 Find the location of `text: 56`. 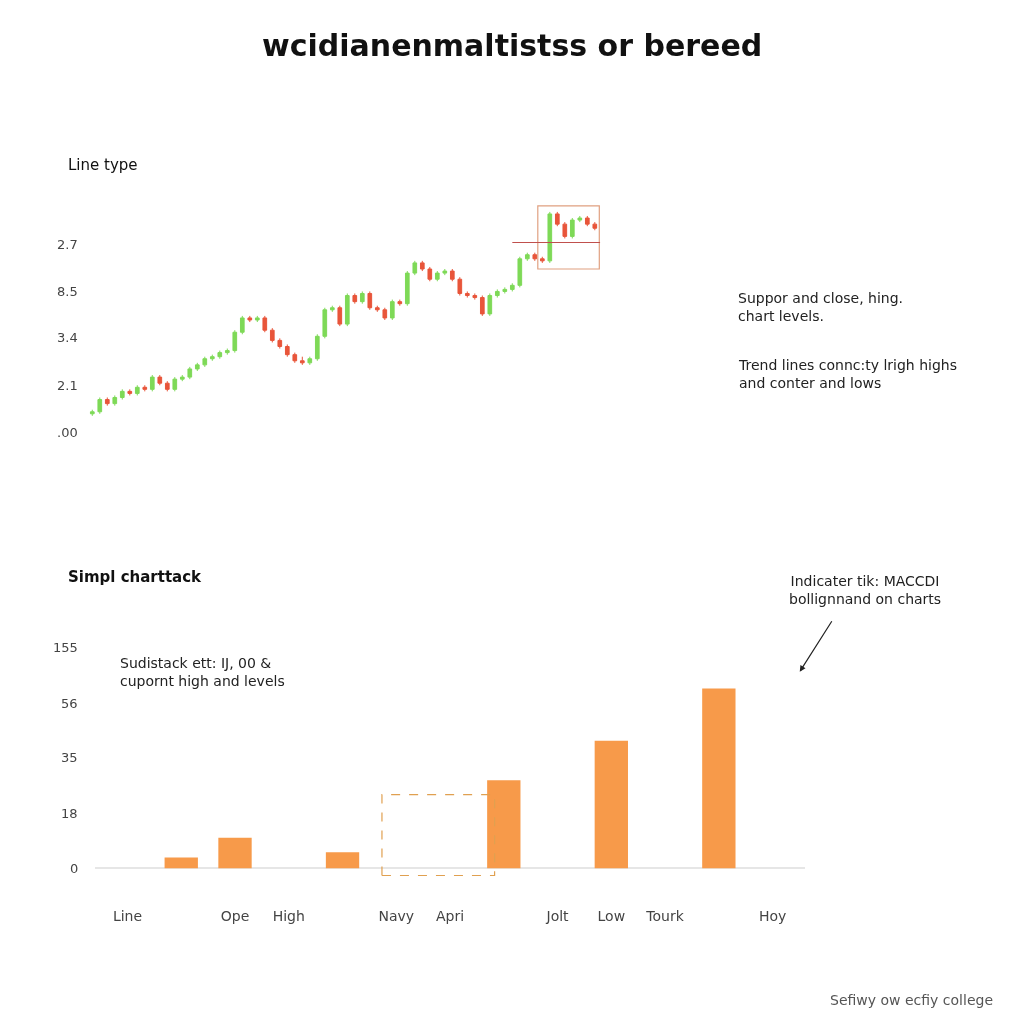

text: 56 is located at coordinates (69, 703).